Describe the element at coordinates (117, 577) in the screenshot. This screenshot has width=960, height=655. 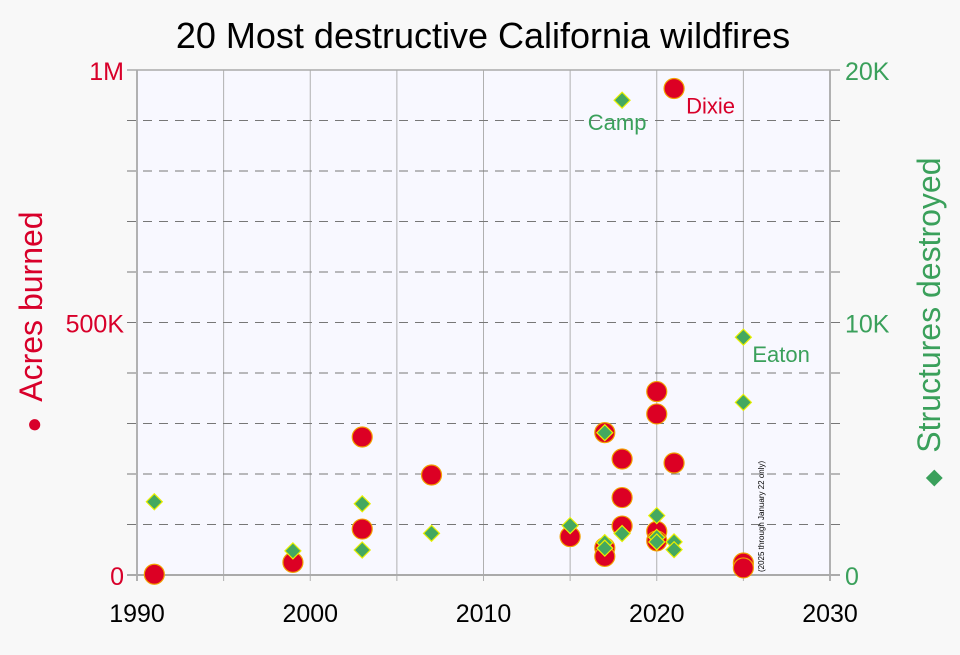
I see `left-tick-label: 0` at that location.